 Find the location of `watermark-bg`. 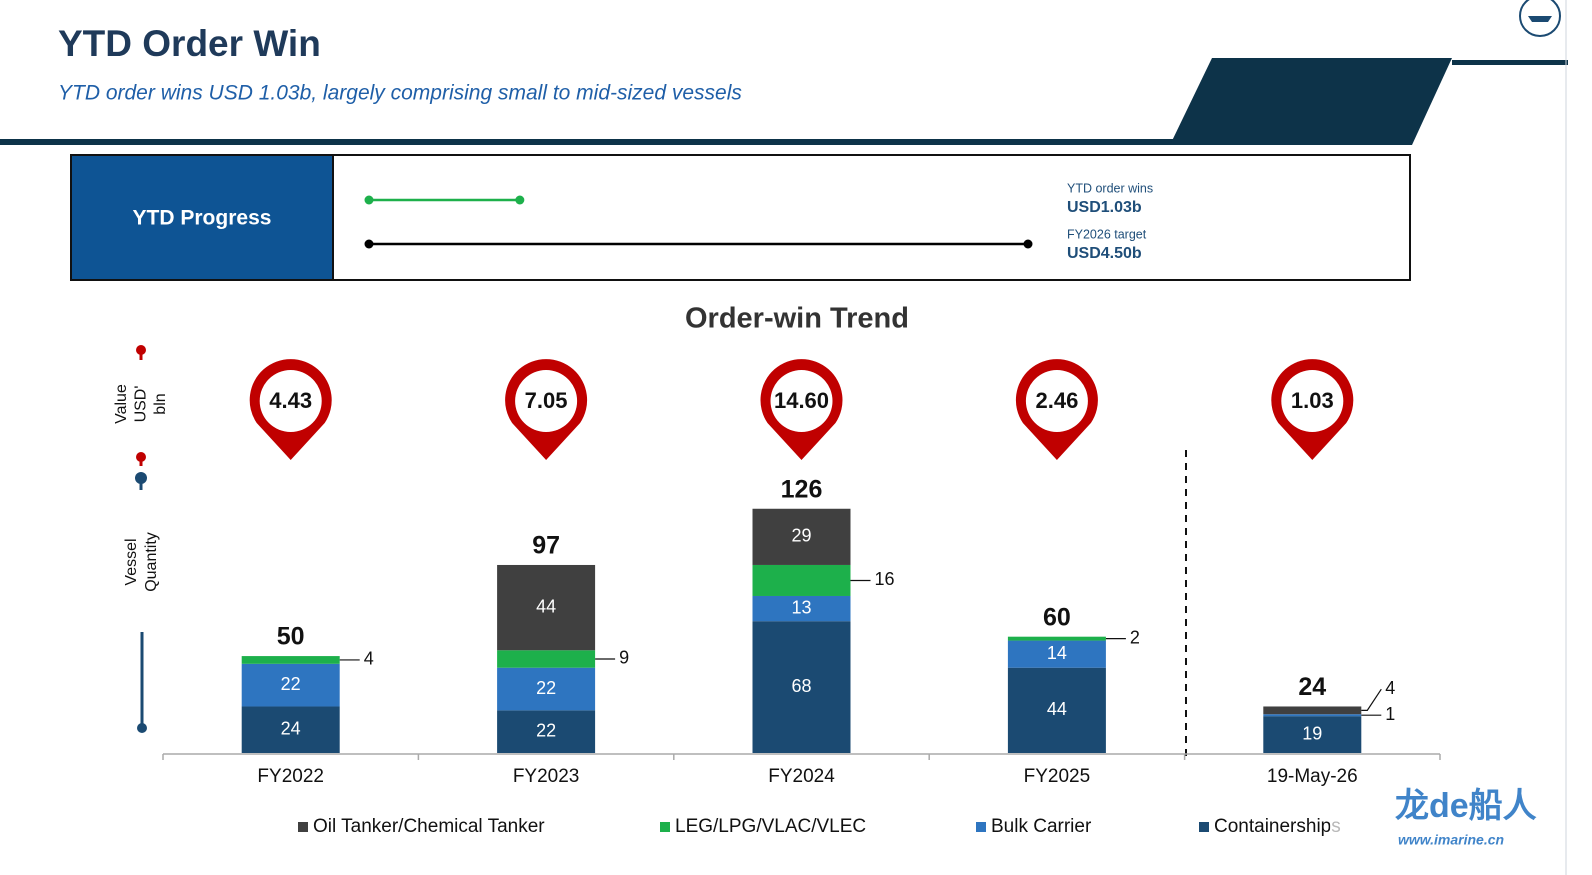

watermark-bg is located at coordinates (1446, 822).